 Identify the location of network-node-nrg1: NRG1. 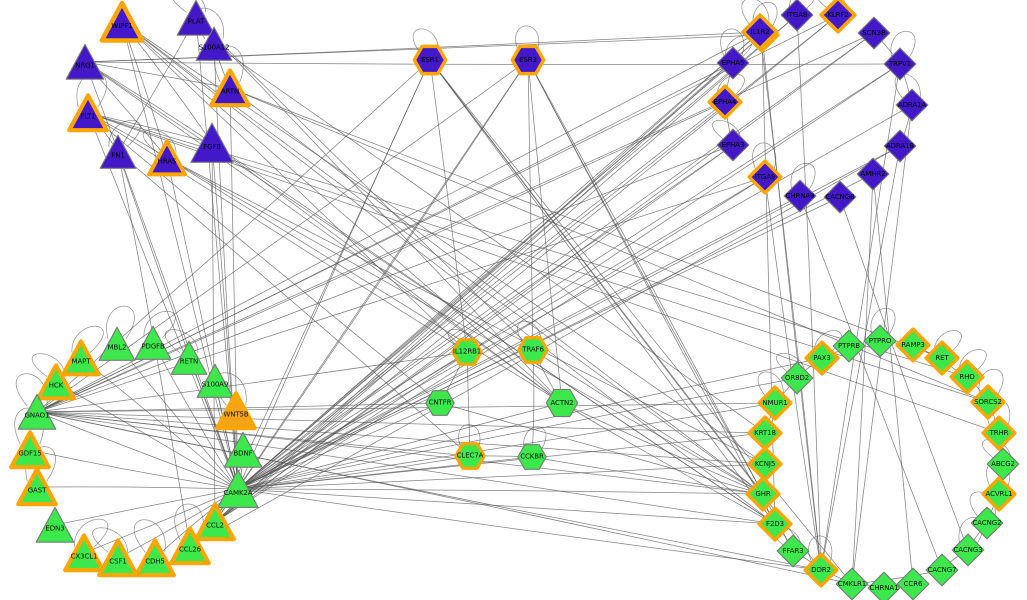
(85, 62).